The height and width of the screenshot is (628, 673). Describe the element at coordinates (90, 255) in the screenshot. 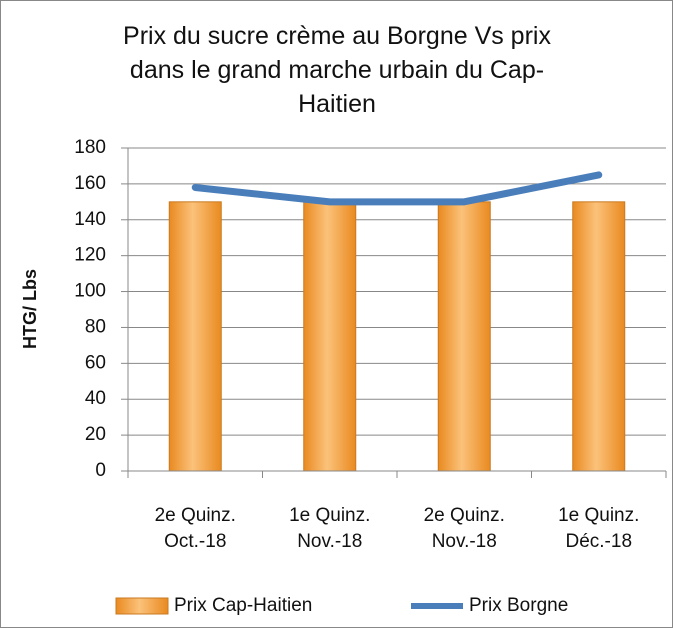

I see `y-tick-label: 120` at that location.